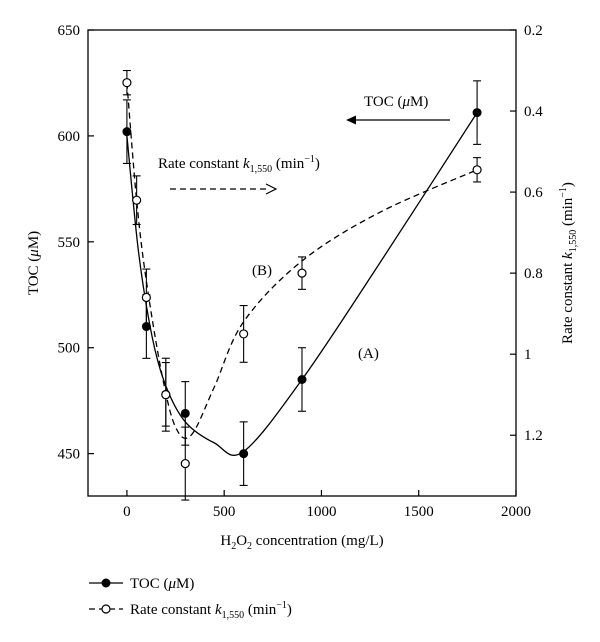 This screenshot has height=642, width=600. I want to click on legend-item-rate: Rate constant k1,550 (min−1), so click(190, 610).